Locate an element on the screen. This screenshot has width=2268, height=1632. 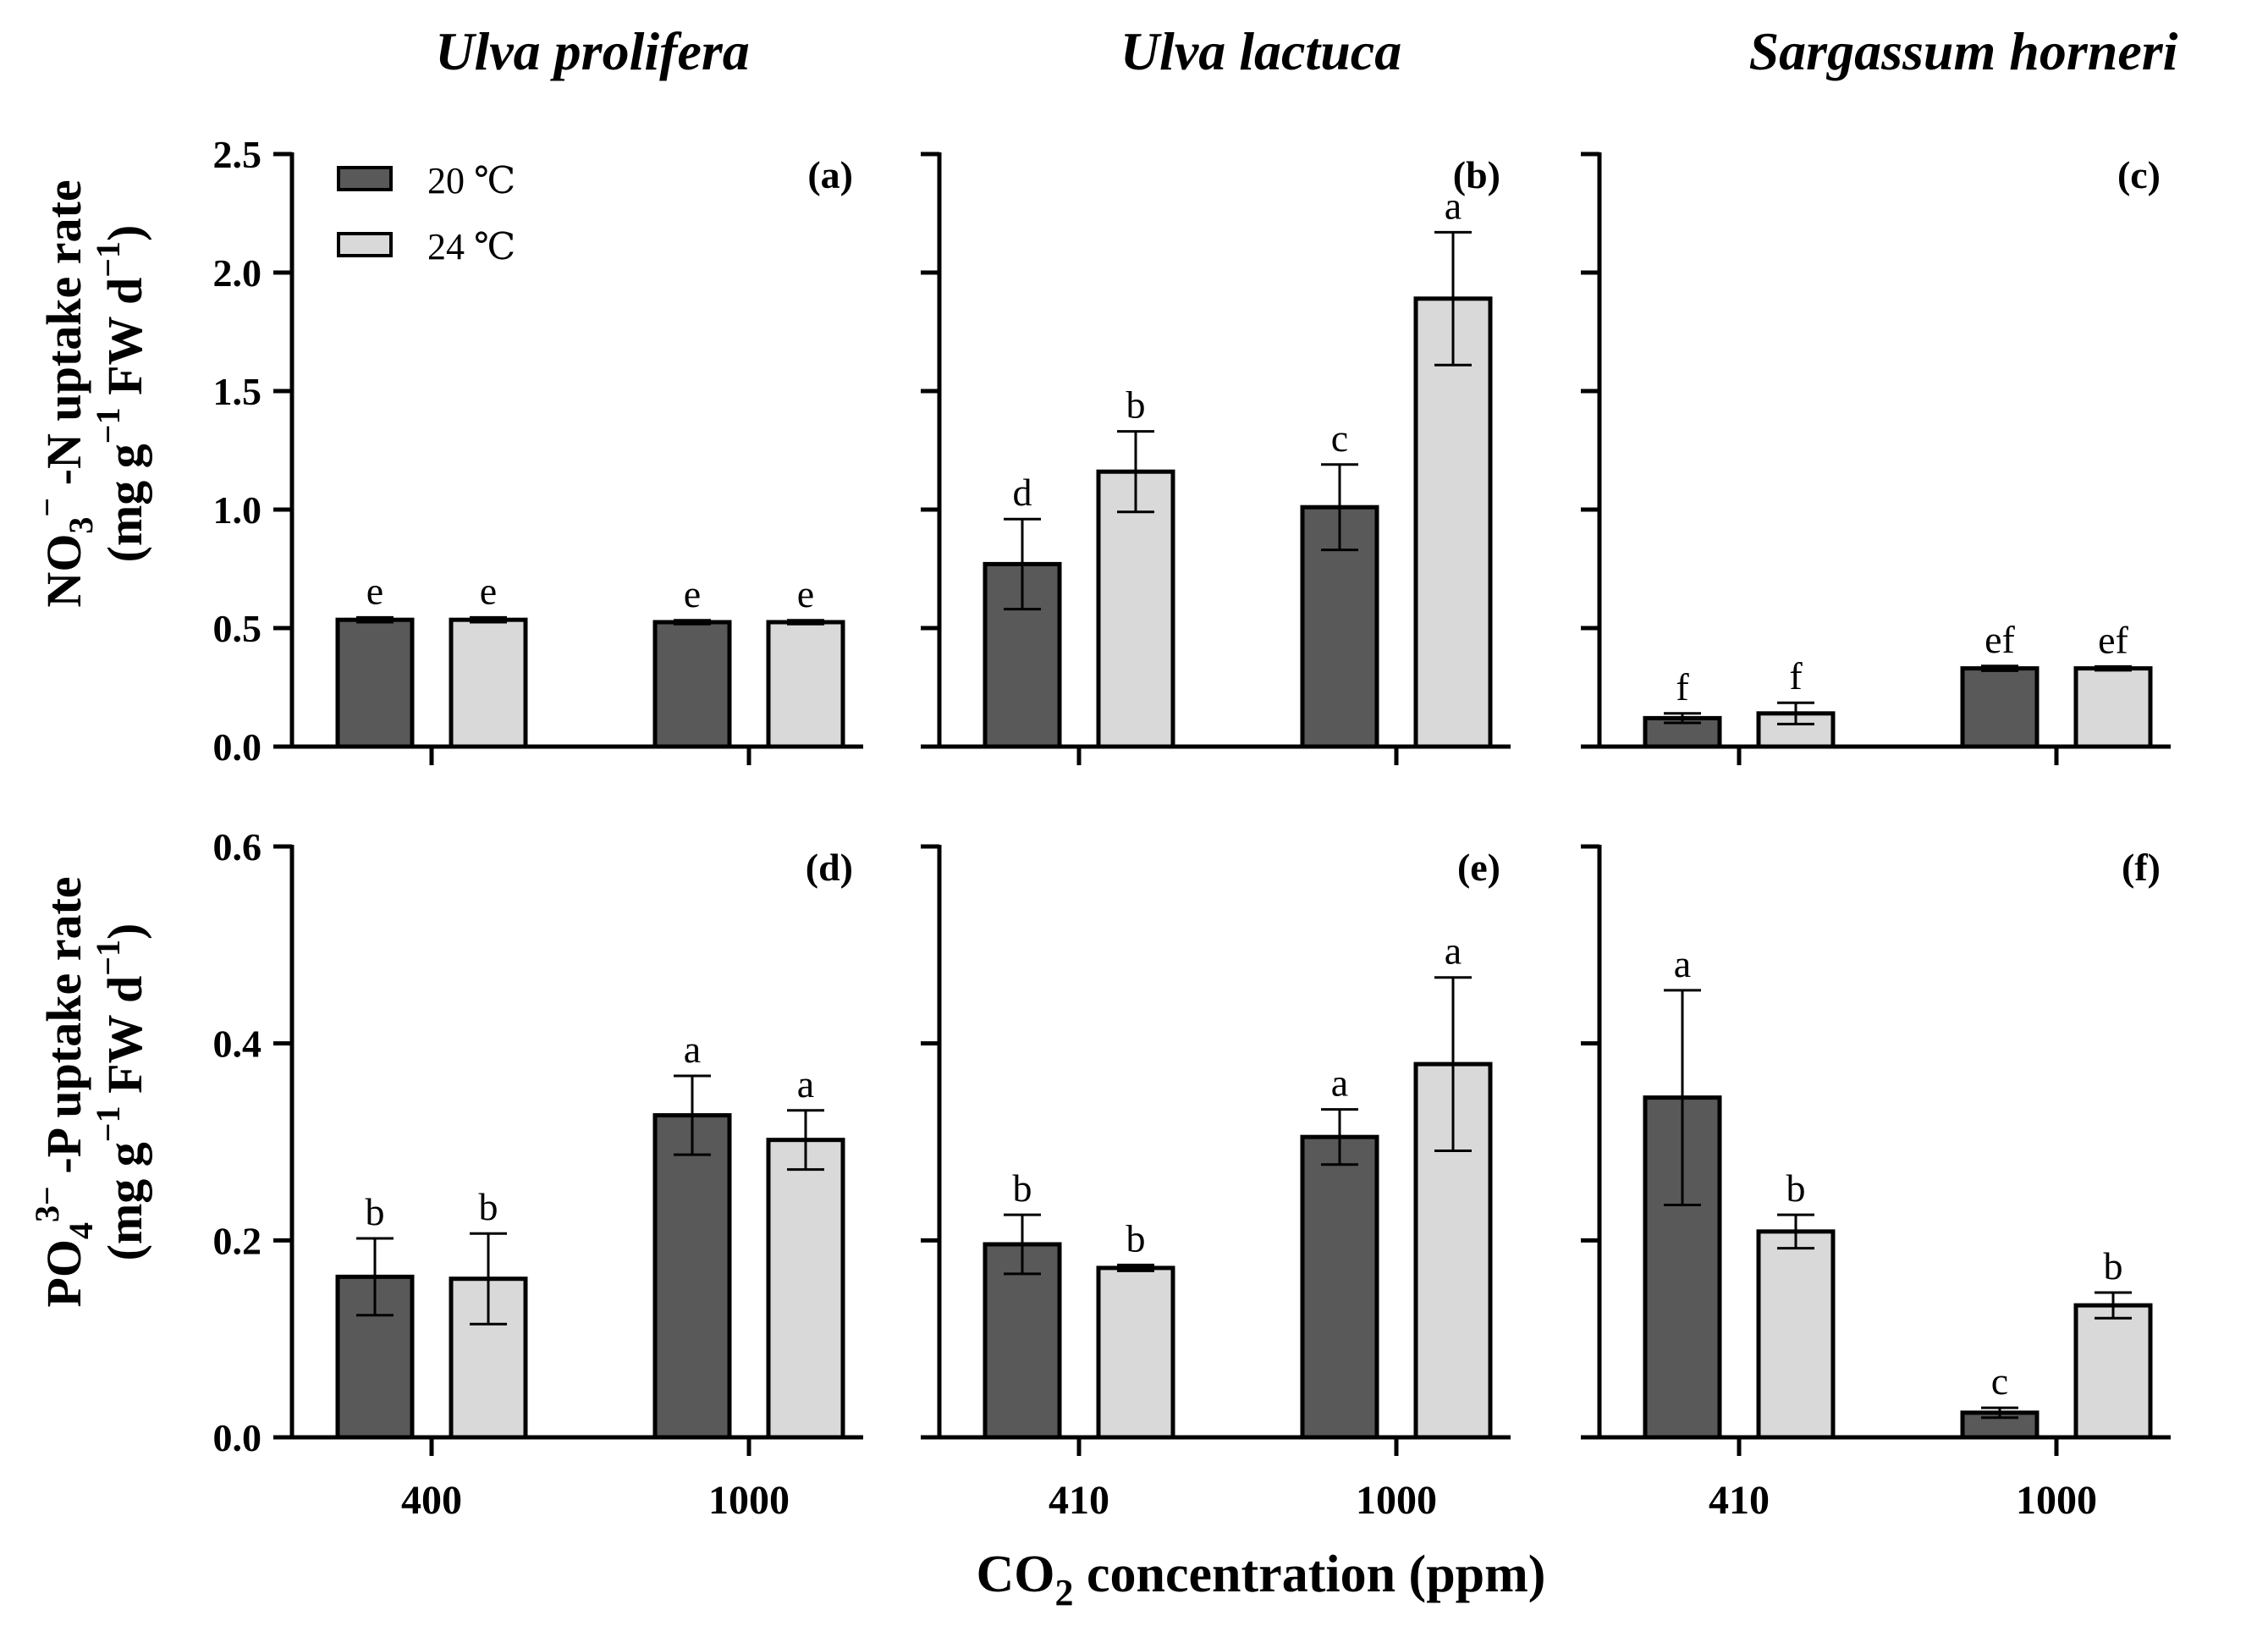
significance-letter-b: c is located at coordinates (1339, 438).